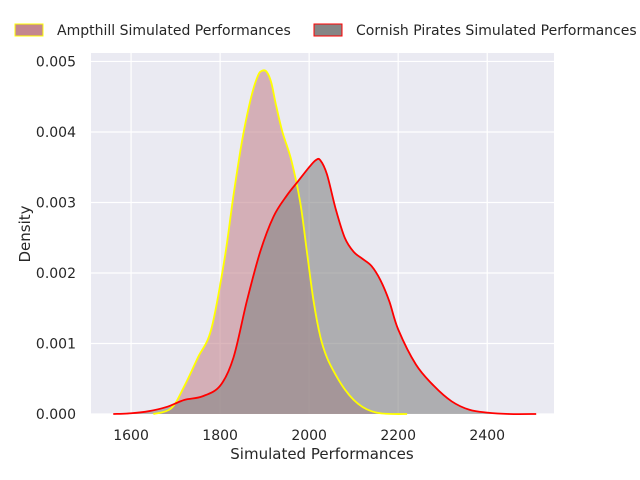  Describe the element at coordinates (174, 31) in the screenshot. I see `legend-label-ampthill: Ampthill Simulated Performances` at that location.